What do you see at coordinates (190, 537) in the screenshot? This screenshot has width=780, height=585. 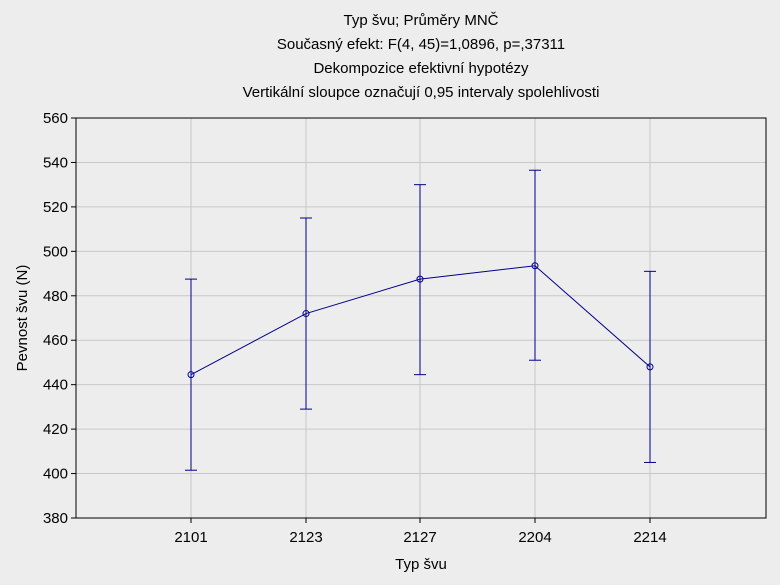 I see `x-tick-label: 2101` at bounding box center [190, 537].